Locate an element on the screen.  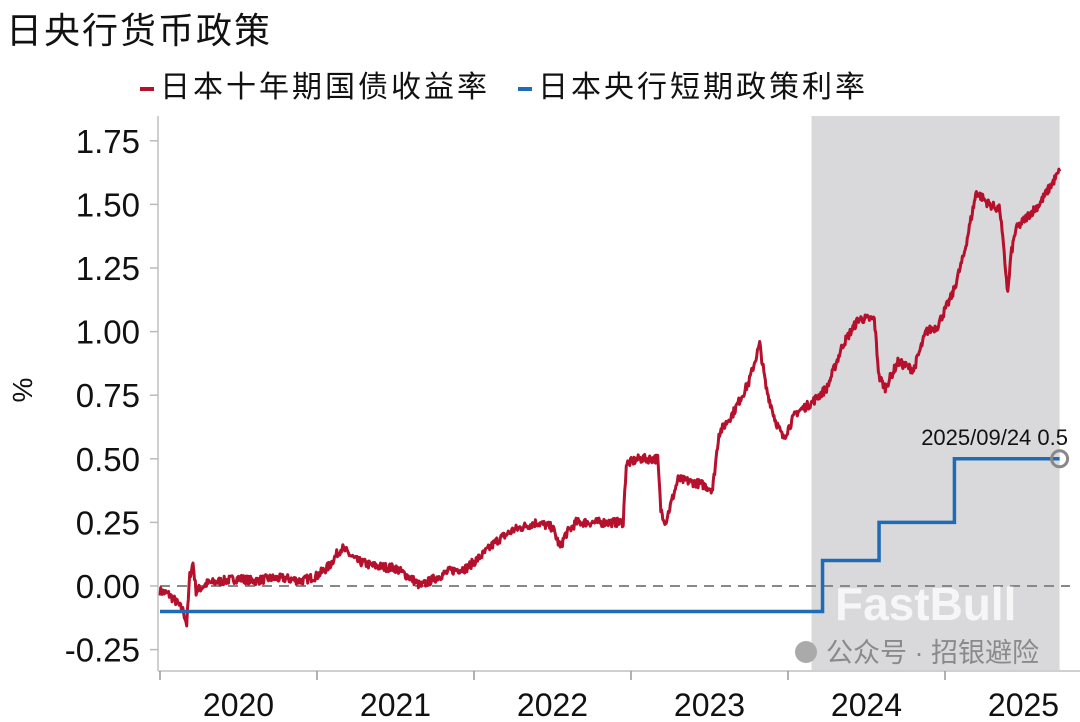
x-tick-label: 2023 is located at coordinates (709, 704).